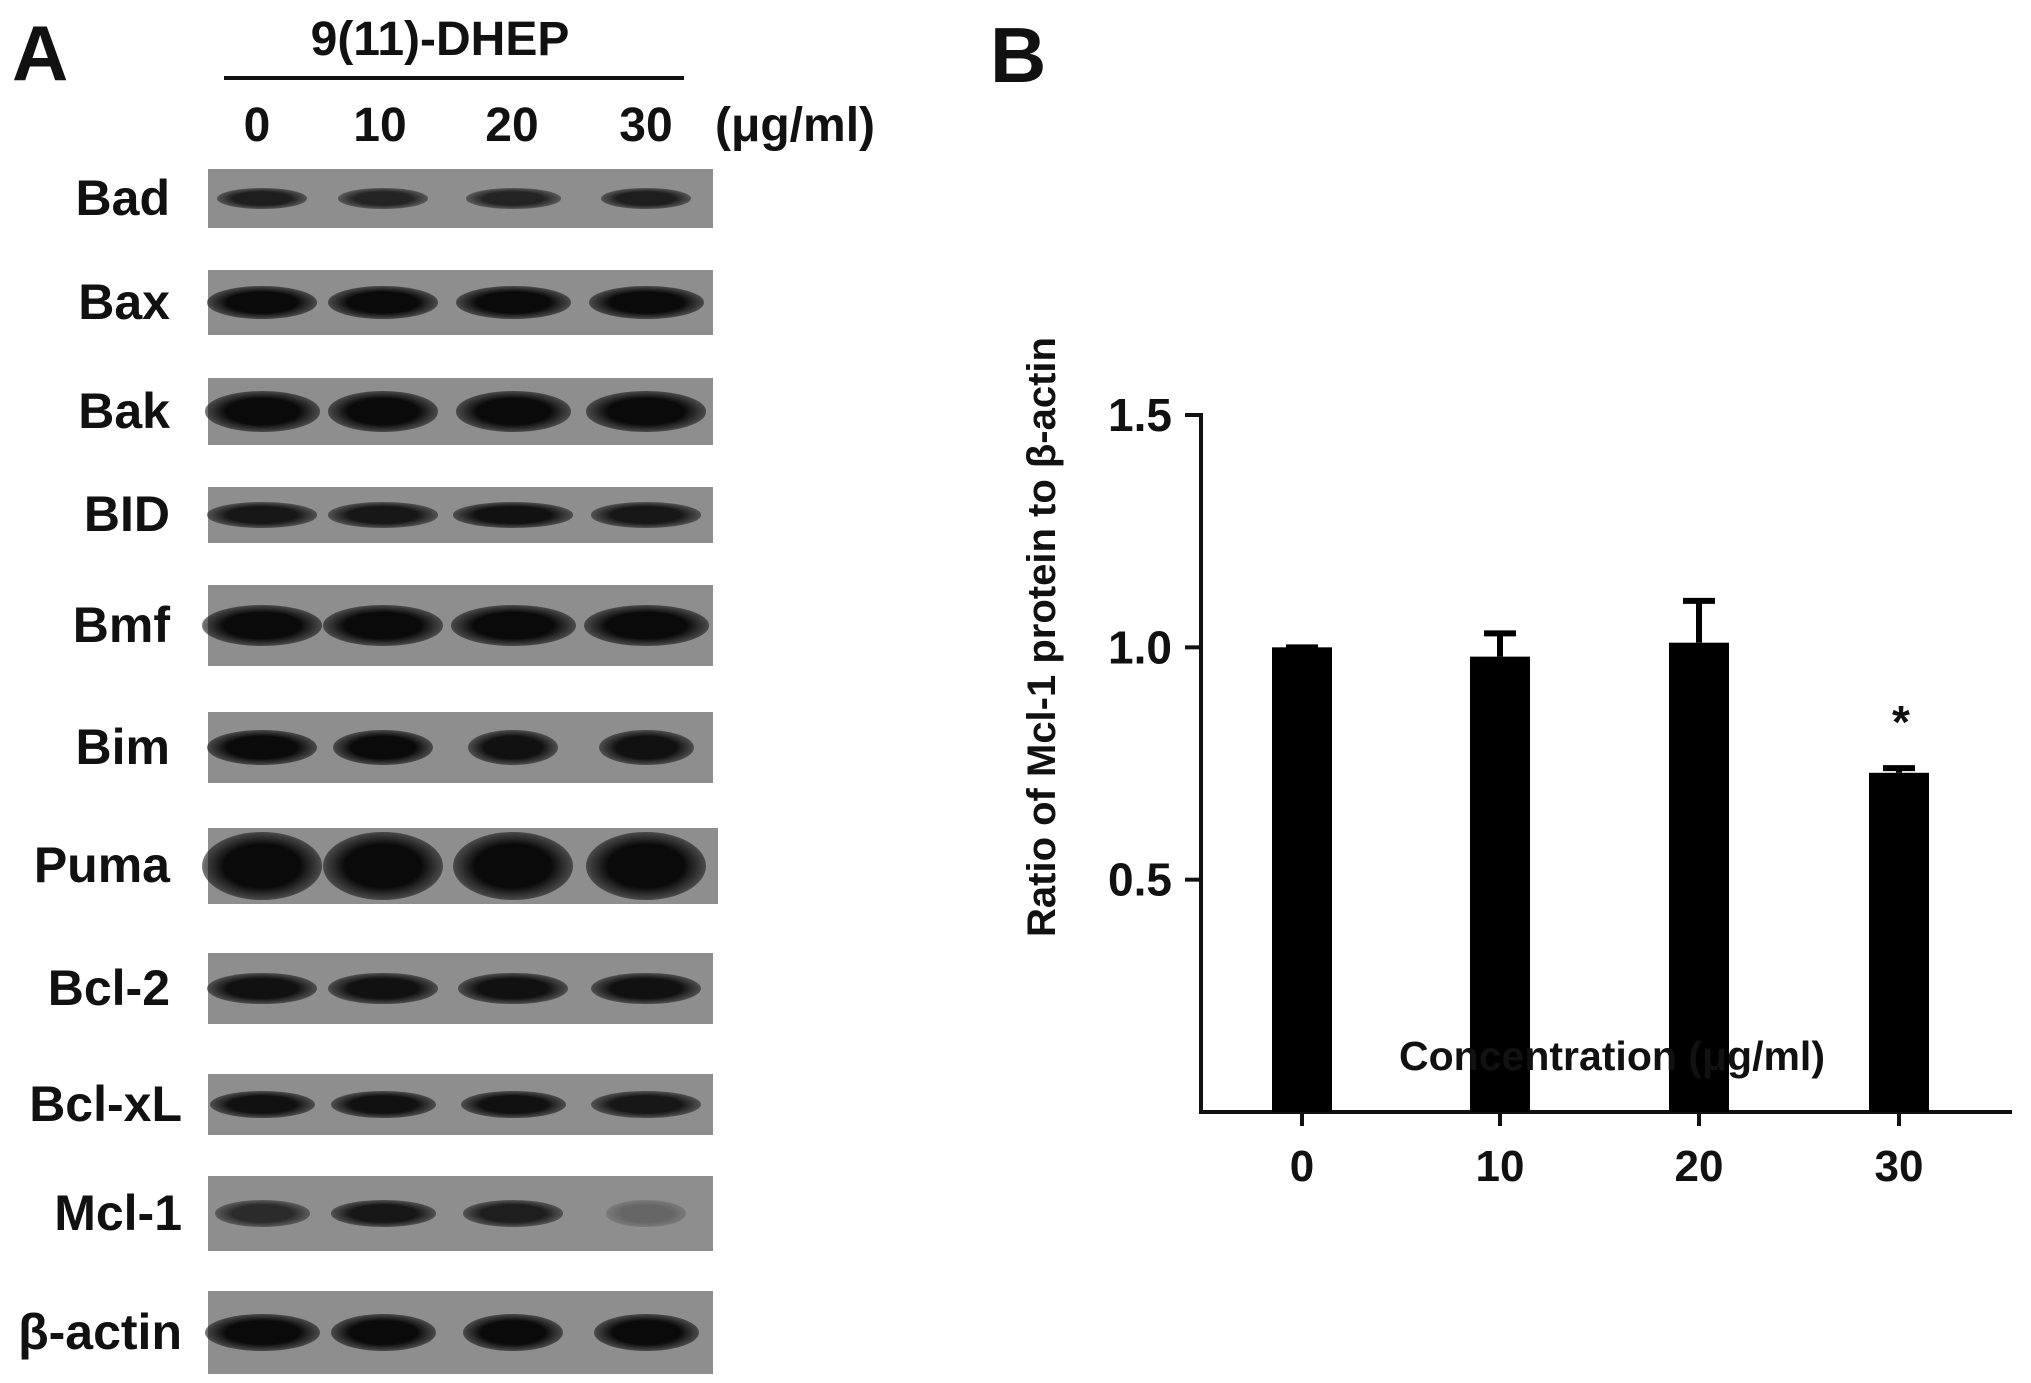  Describe the element at coordinates (1612, 1056) in the screenshot. I see `x-axis-label: Concentration (μg/ml)` at that location.